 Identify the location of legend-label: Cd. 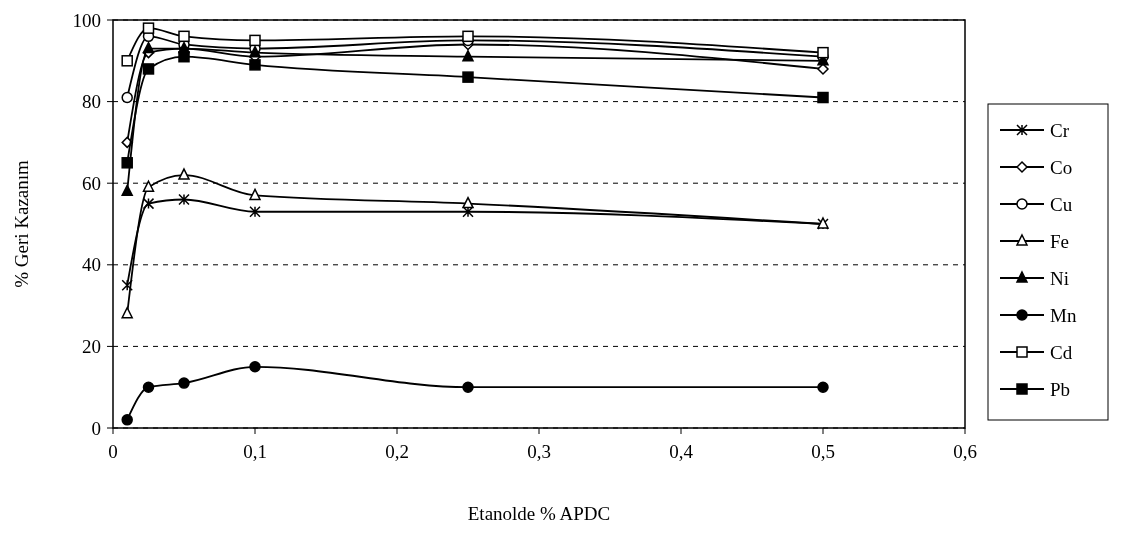
(1061, 352).